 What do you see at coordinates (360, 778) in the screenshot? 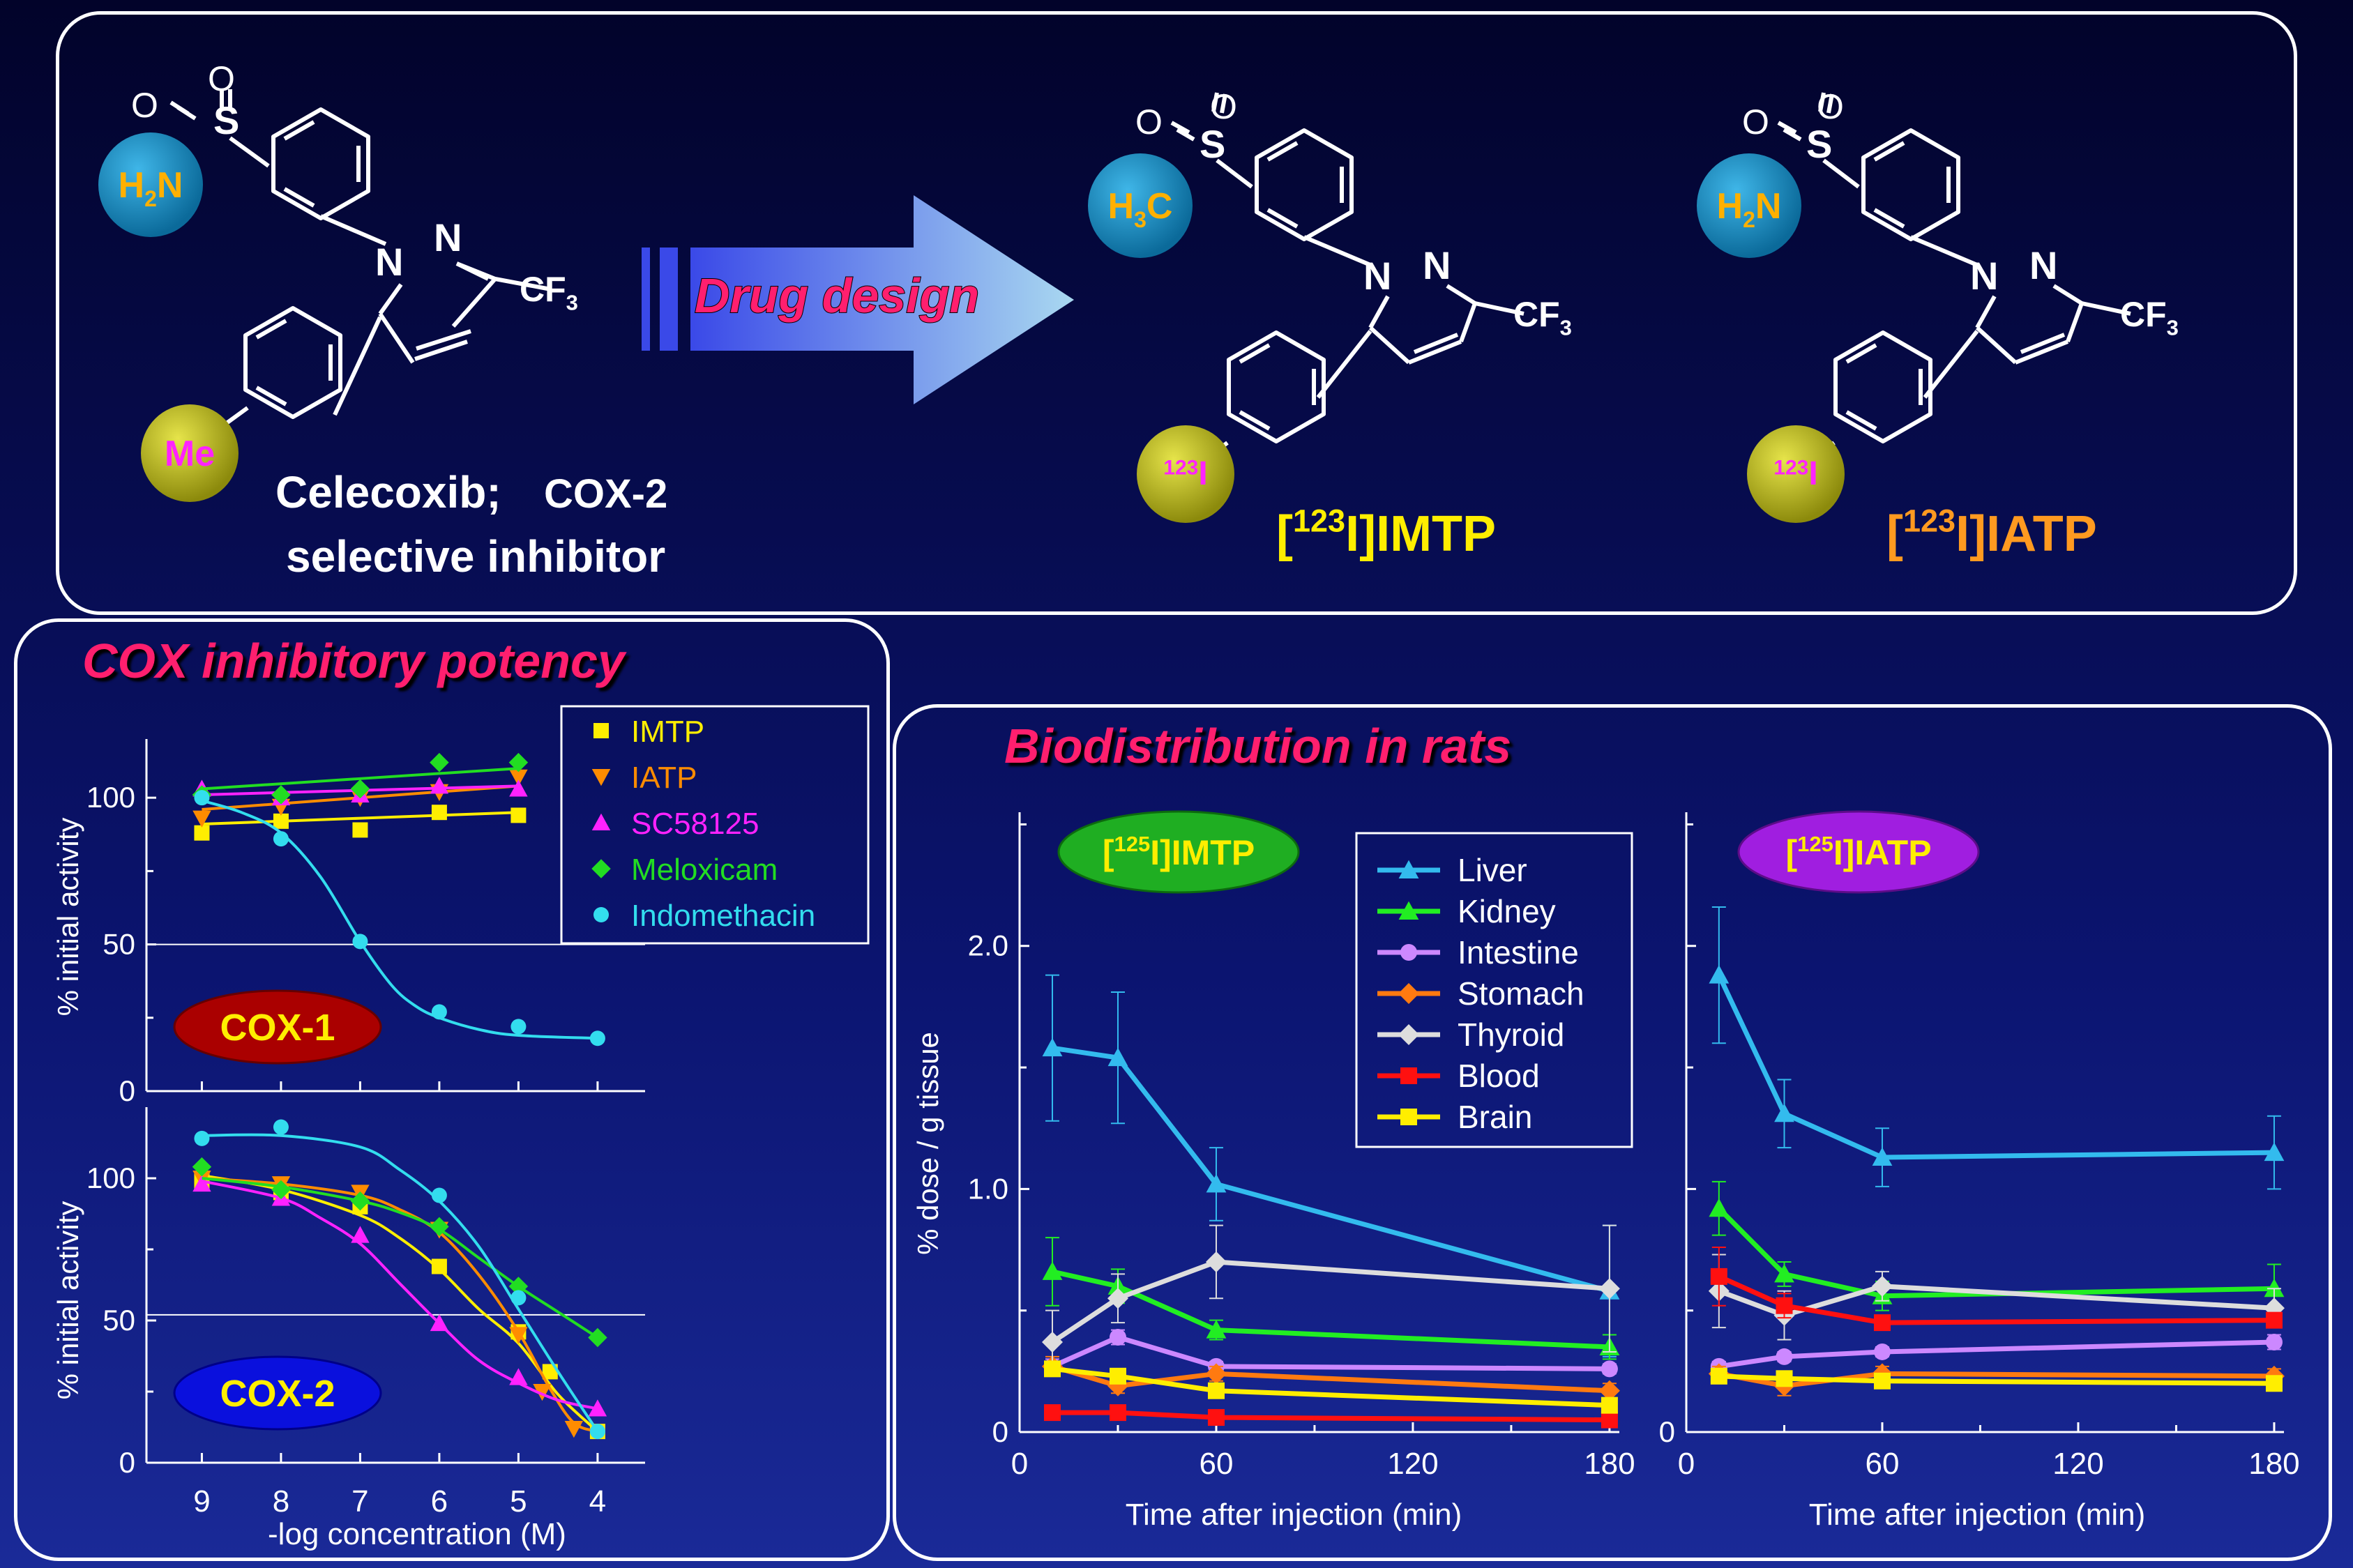
I see `series-meloxicam` at bounding box center [360, 778].